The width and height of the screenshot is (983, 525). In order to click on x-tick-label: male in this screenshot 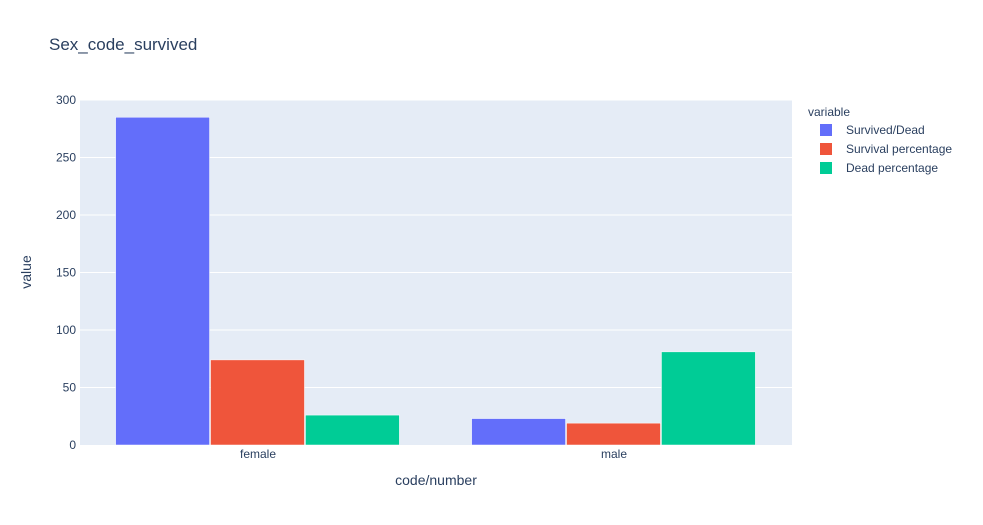, I will do `click(614, 454)`.